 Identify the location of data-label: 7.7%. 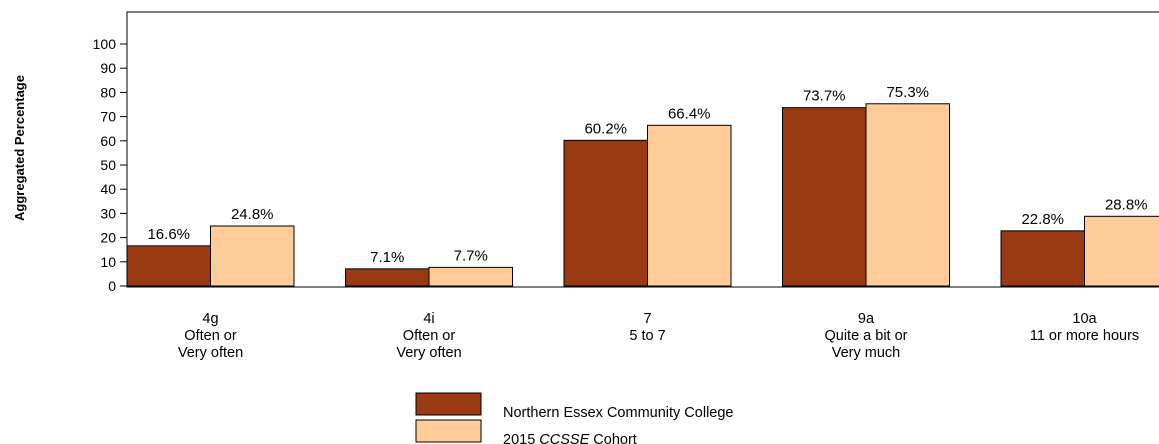
(471, 255).